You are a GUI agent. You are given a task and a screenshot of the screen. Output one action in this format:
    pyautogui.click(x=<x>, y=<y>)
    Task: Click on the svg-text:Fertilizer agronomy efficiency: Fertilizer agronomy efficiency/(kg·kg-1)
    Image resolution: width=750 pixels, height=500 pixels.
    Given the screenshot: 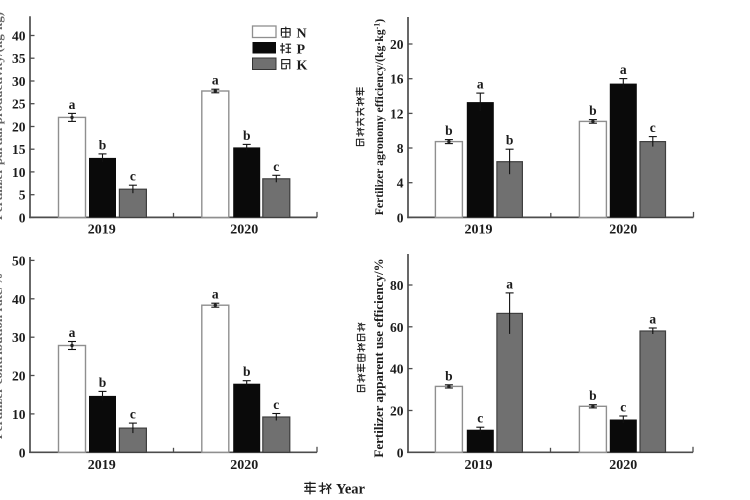 What is the action you would take?
    pyautogui.click(x=380, y=117)
    